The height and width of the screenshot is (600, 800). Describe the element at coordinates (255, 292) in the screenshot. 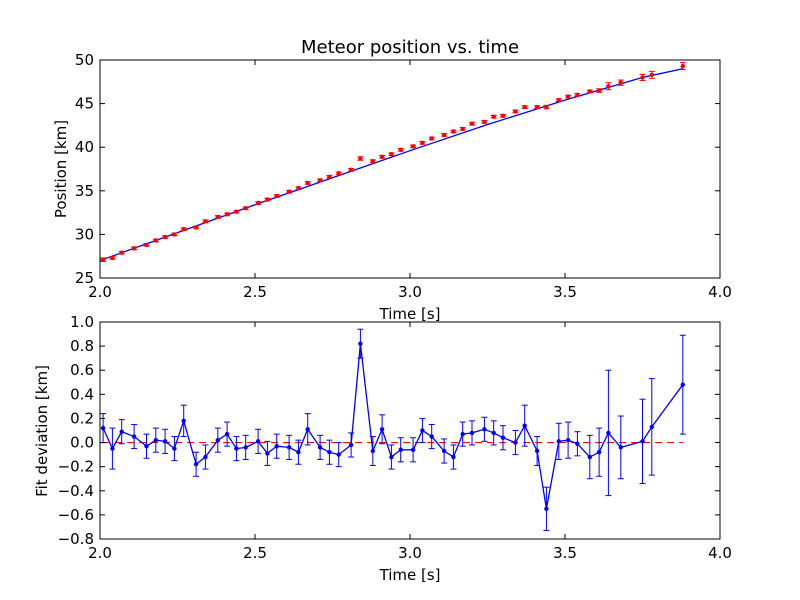

I see `top-xtick-label: 2.5` at that location.